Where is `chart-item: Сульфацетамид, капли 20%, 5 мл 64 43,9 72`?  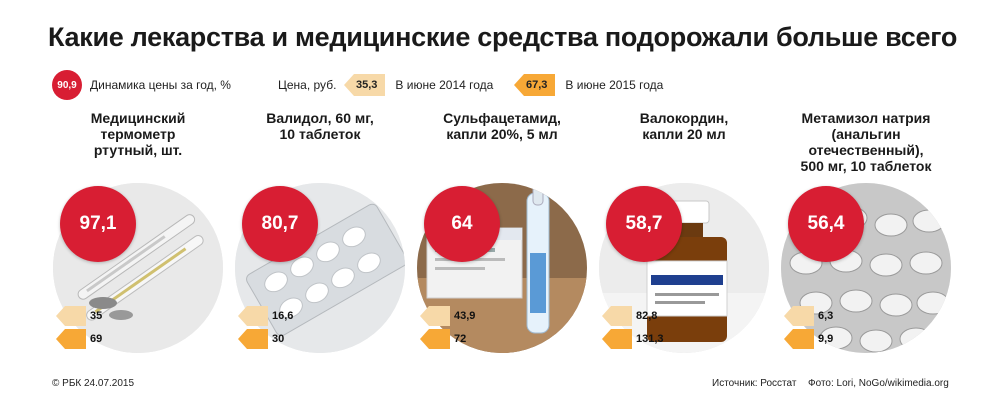
chart-item: Сульфацетамид, капли 20%, 5 мл 64 43,9 72 is located at coordinates (502, 237).